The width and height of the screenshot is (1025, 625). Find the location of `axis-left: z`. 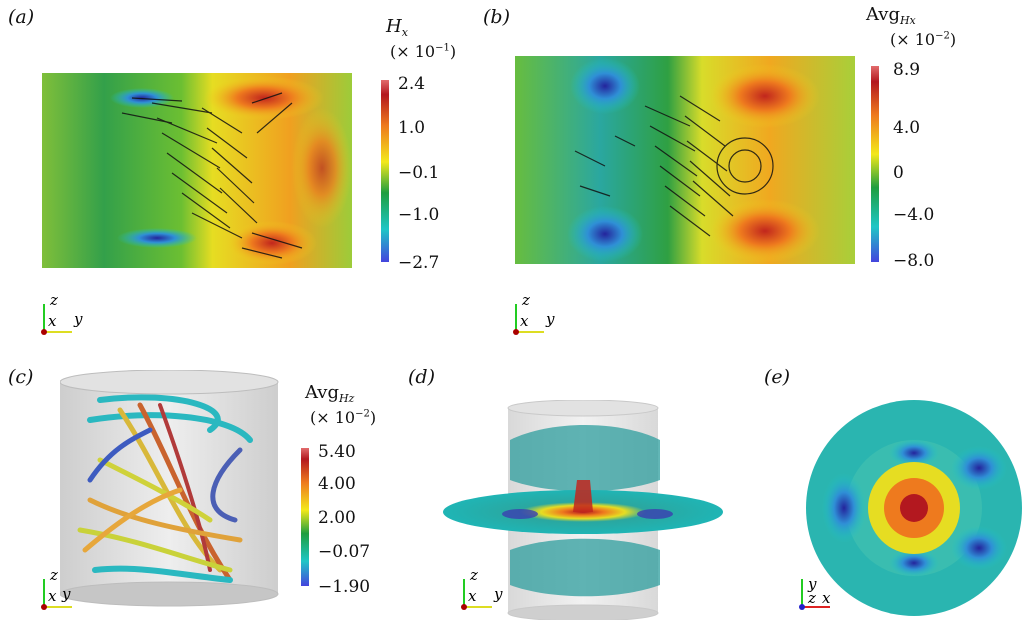

axis-left: z is located at coordinates (811, 598).